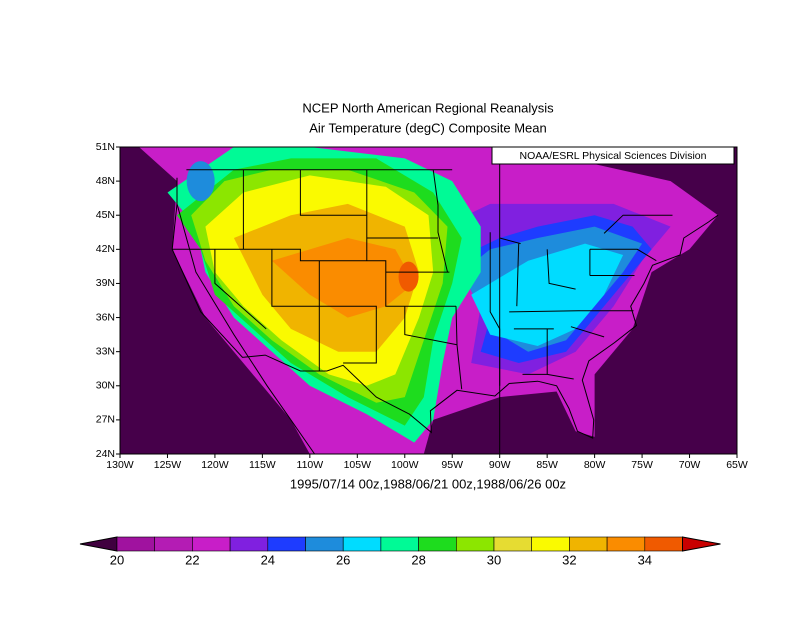 The image size is (800, 619). I want to click on colorbar-over, so click(701, 544).